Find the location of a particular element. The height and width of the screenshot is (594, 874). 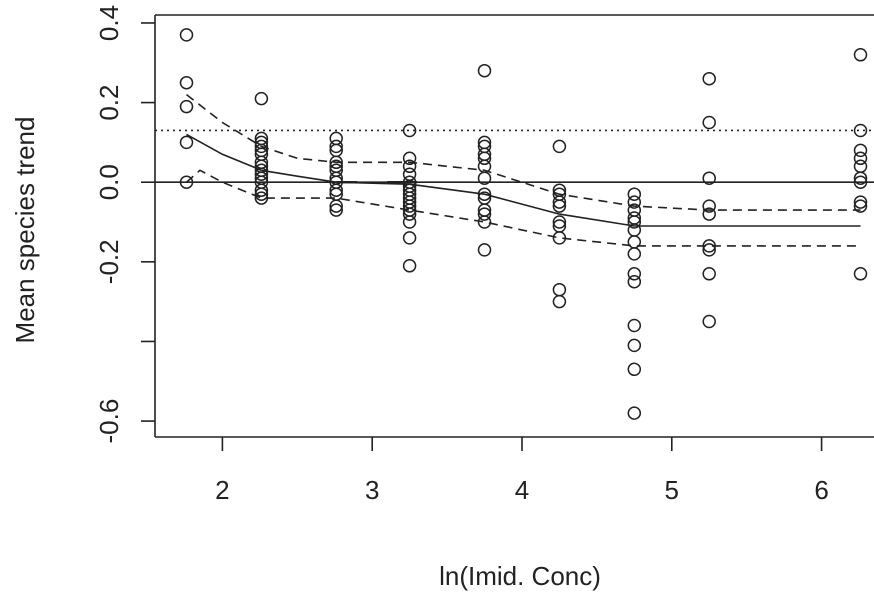

fit-line is located at coordinates (523, 180).